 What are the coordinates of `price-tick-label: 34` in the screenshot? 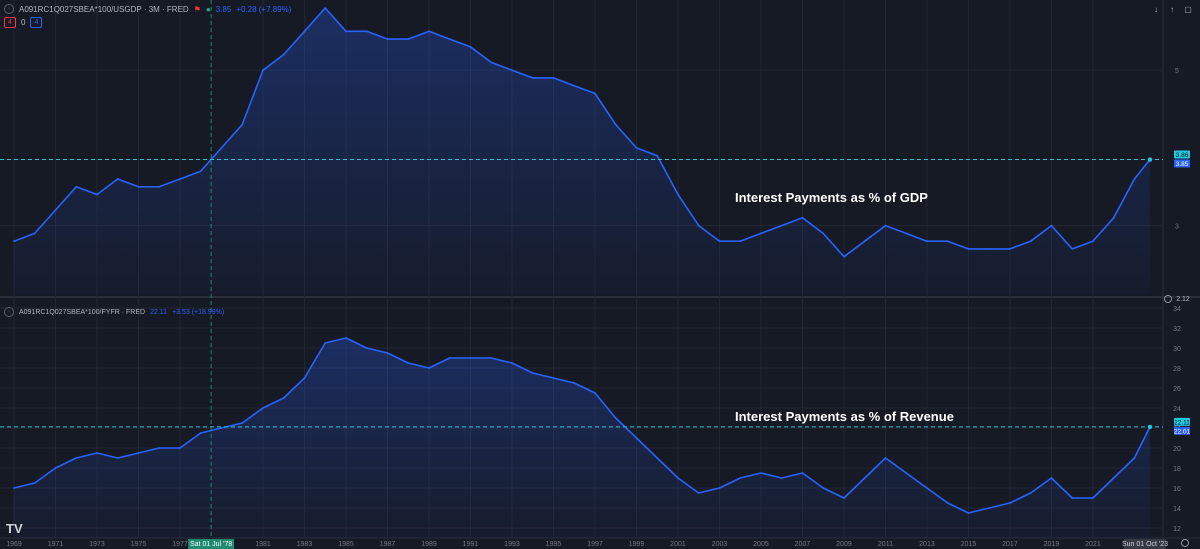 It's located at (1177, 309).